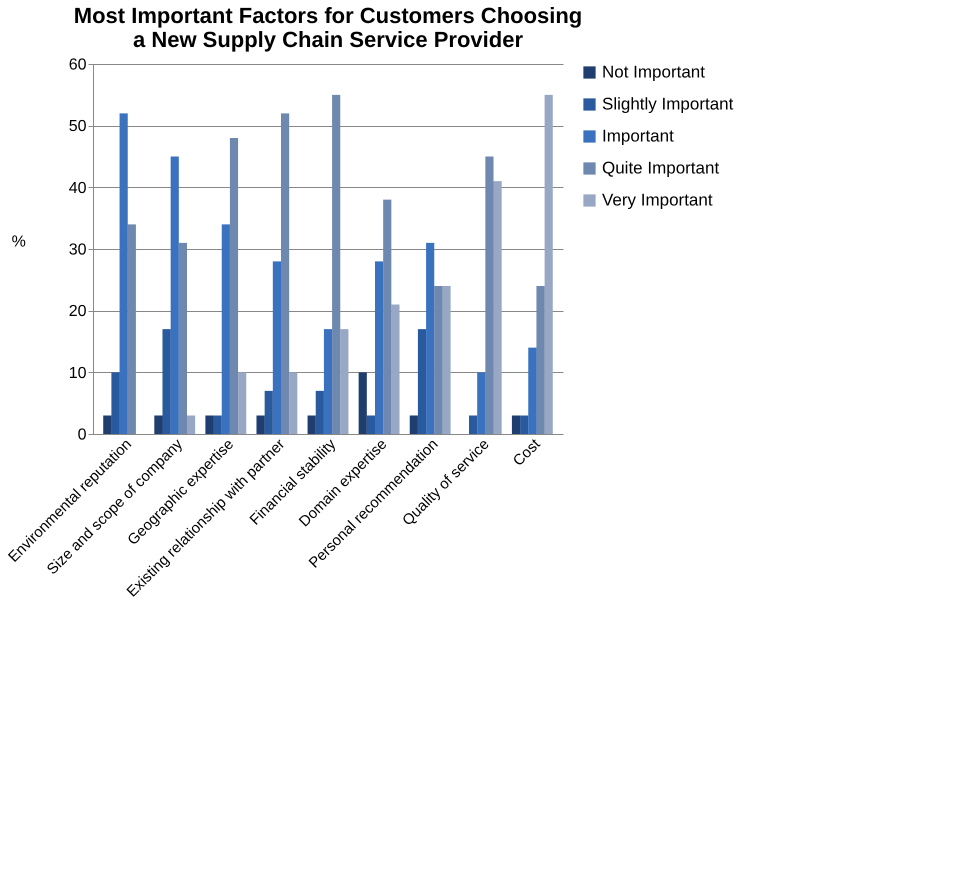  What do you see at coordinates (19, 242) in the screenshot?
I see `y-axis-title: %` at bounding box center [19, 242].